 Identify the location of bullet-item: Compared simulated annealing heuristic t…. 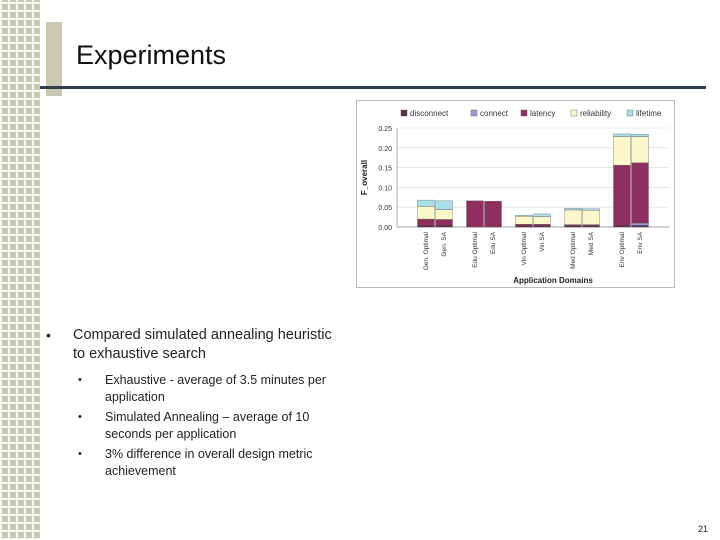
(196, 345).